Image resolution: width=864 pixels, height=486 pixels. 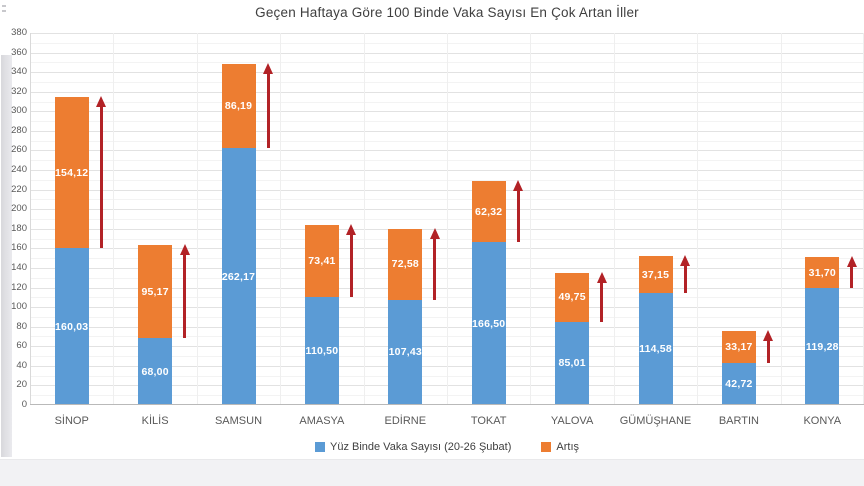 I want to click on bar-value-label: 154,12, so click(x=72, y=172).